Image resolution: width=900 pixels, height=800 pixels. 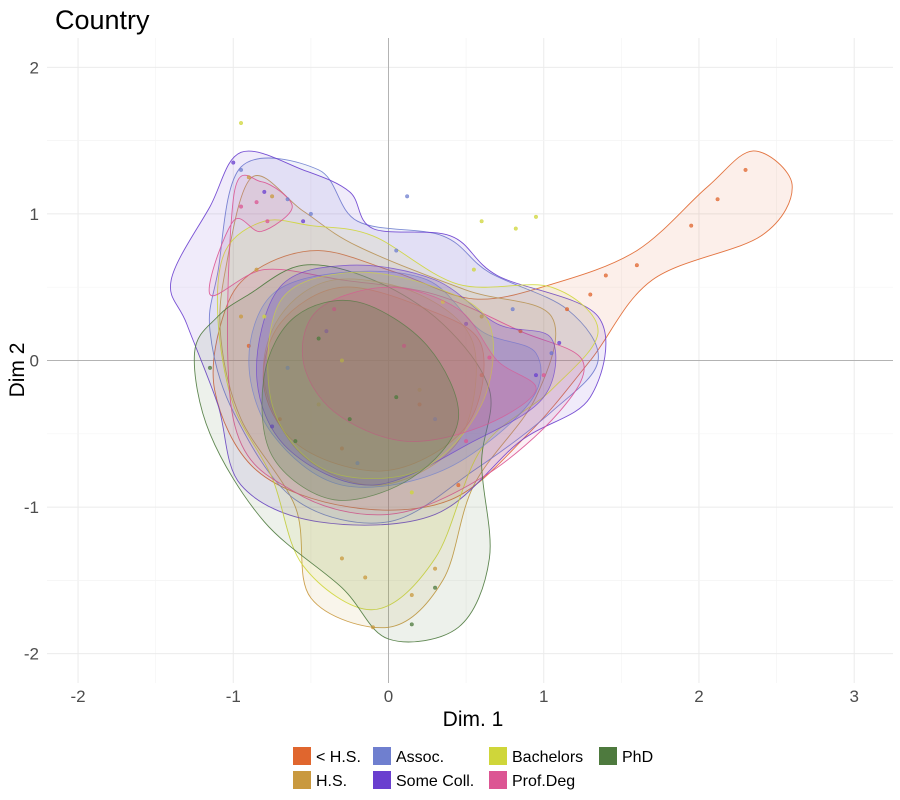 I want to click on legend-label: H.S., so click(x=331, y=781).